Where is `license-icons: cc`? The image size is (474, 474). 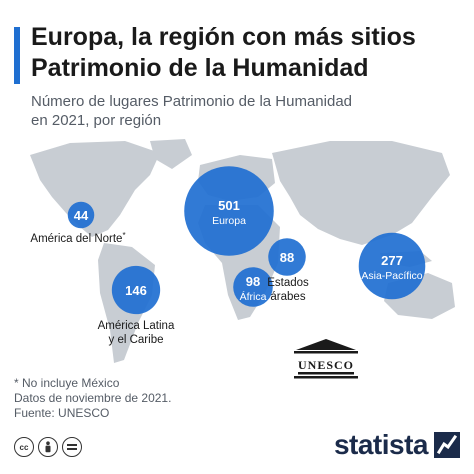
license-icons: cc is located at coordinates (48, 447).